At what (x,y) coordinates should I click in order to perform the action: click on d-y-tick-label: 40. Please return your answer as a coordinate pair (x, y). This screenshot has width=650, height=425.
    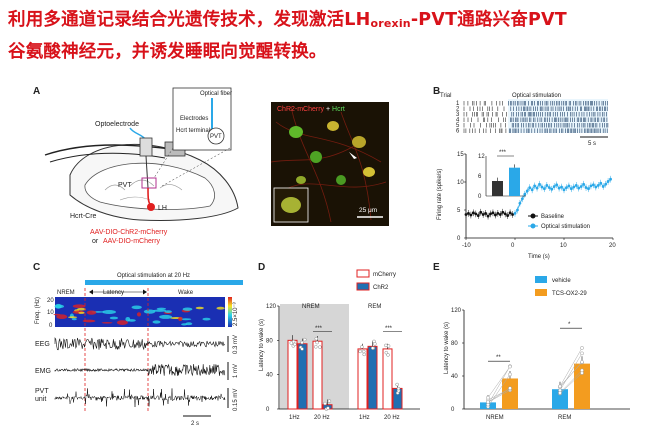
    Looking at the image, I should click on (269, 376).